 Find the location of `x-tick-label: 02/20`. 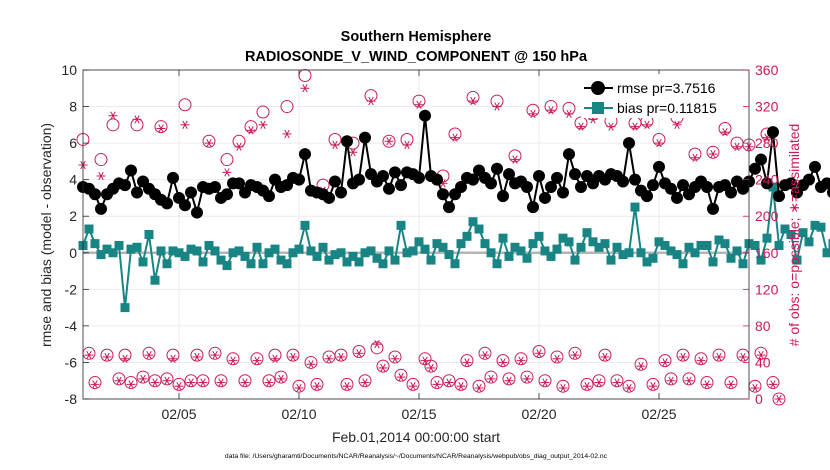

x-tick-label: 02/20 is located at coordinates (538, 414).